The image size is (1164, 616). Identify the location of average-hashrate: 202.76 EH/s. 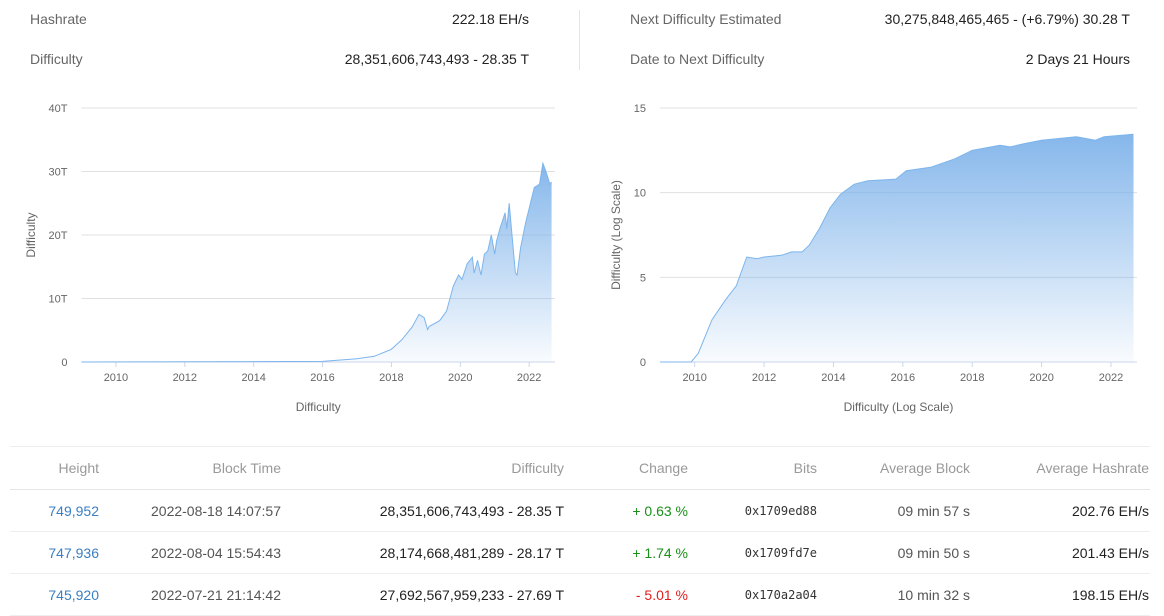
(1060, 510).